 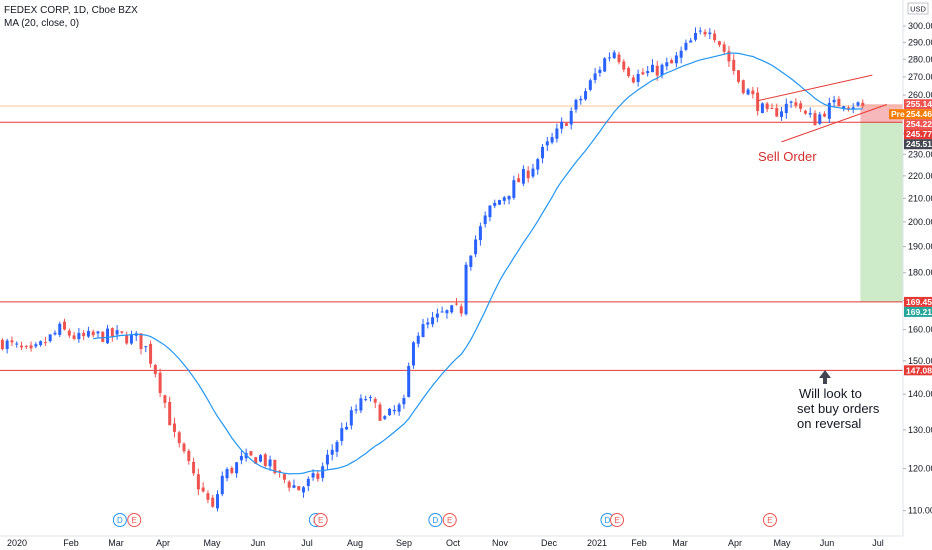 What do you see at coordinates (639, 543) in the screenshot?
I see `time-tick-label: Feb` at bounding box center [639, 543].